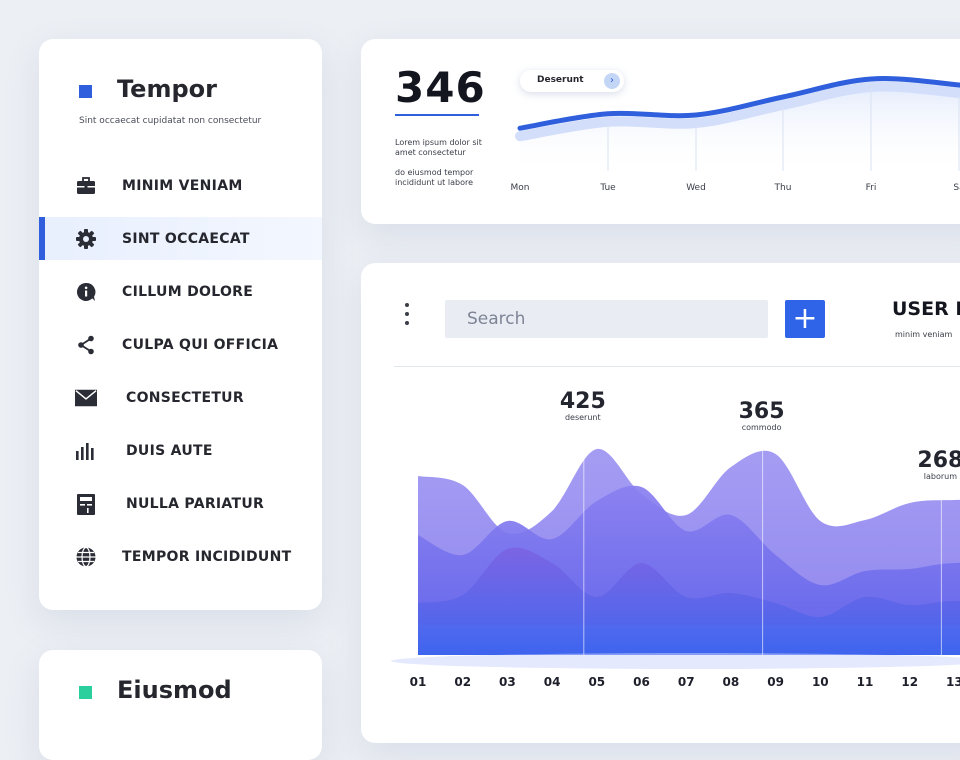  What do you see at coordinates (738, 103) in the screenshot?
I see `series-line` at bounding box center [738, 103].